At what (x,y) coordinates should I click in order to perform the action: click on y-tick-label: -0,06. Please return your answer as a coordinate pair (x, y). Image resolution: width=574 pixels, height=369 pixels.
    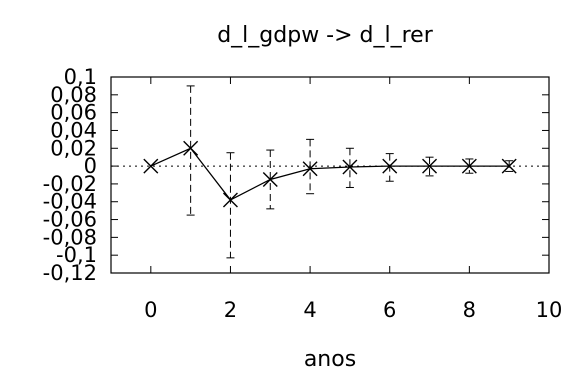
    Looking at the image, I should click on (70, 220).